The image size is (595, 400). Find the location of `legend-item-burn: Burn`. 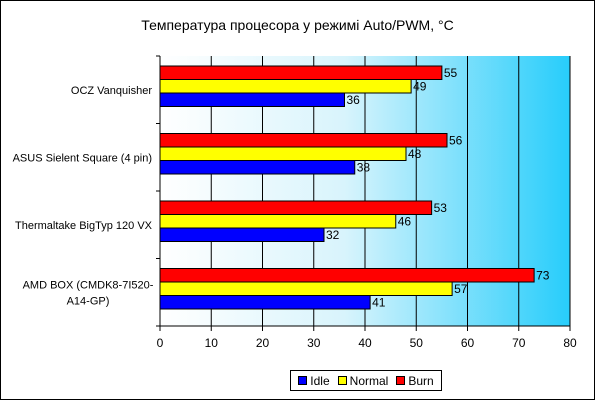

legend-item-burn: Burn is located at coordinates (415, 380).